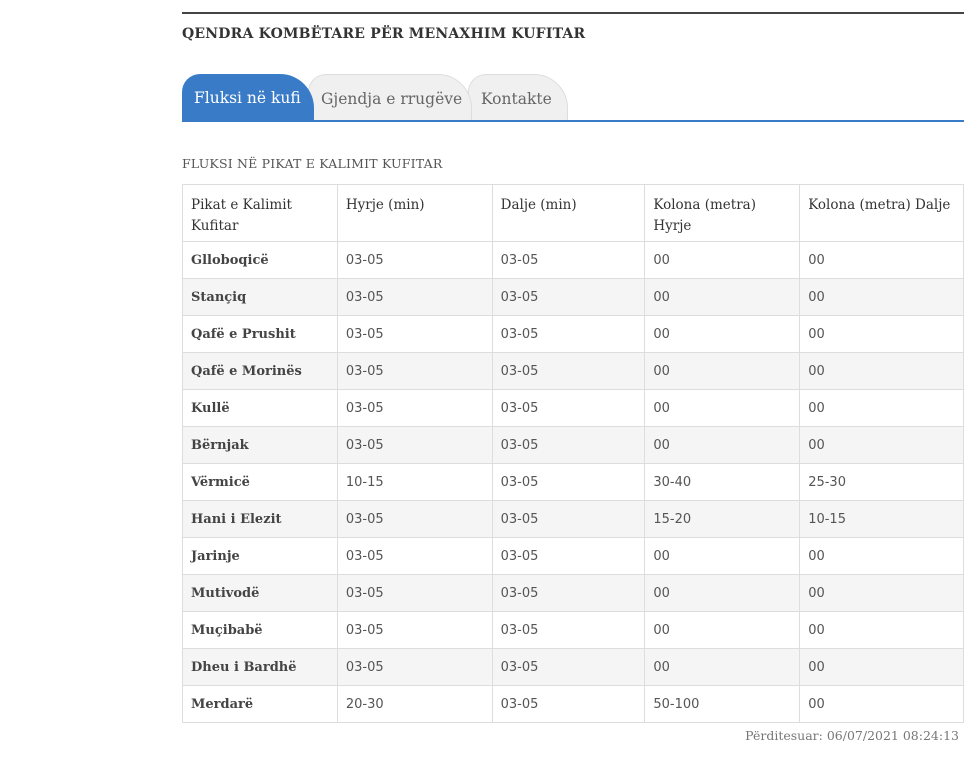 This screenshot has height=760, width=980. I want to click on crossing-point-name: Mutivodë, so click(260, 593).